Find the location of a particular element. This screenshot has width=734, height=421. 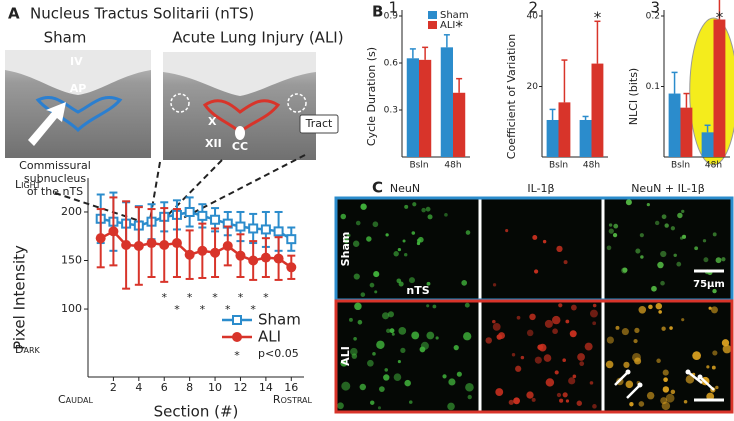

x-tick-label: 6 is located at coordinates (164, 387).